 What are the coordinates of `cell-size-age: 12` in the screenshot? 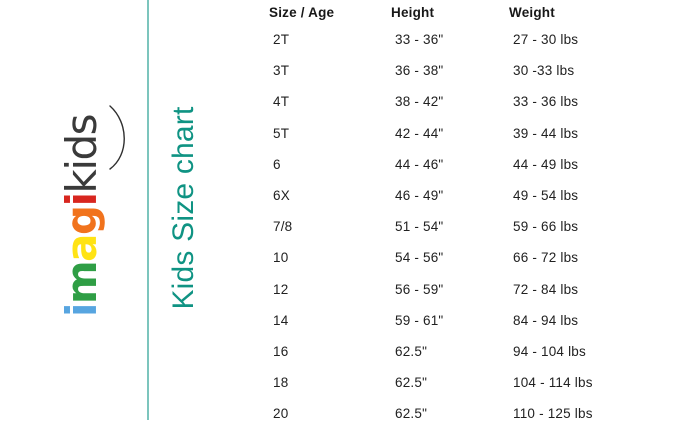 It's located at (281, 289).